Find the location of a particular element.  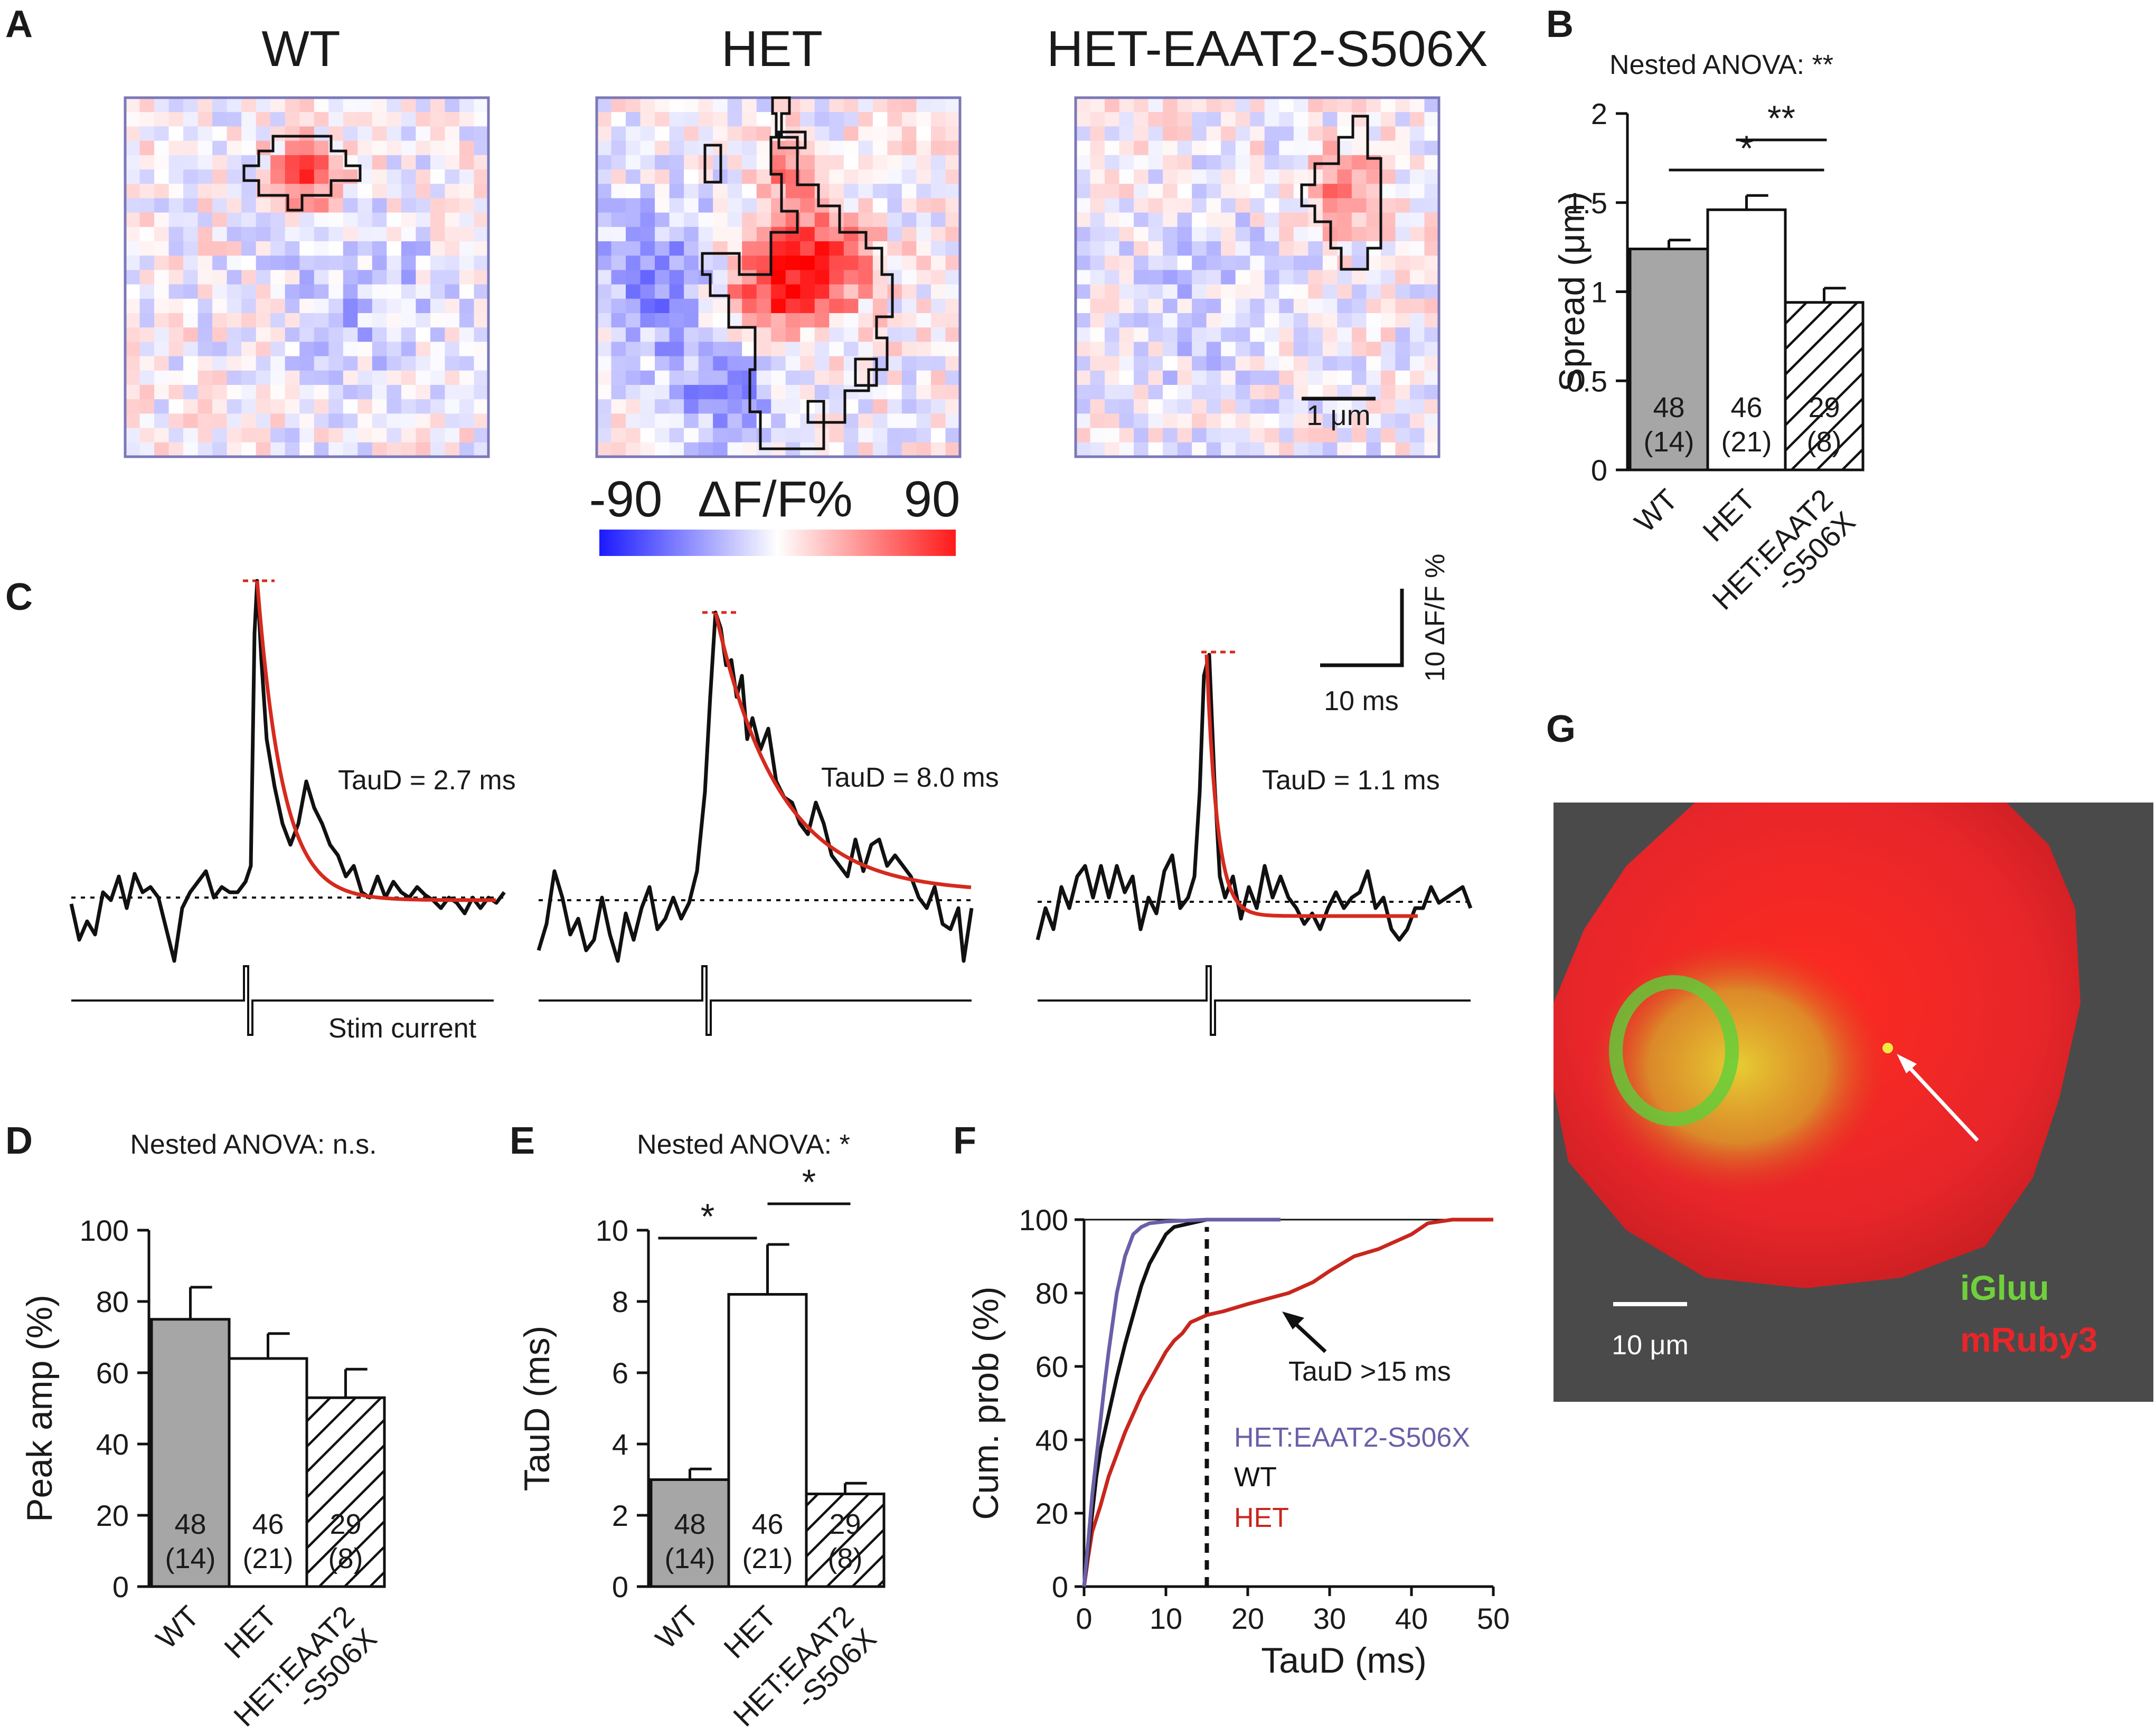

heatmap-het-eaat2 is located at coordinates (1257, 277).